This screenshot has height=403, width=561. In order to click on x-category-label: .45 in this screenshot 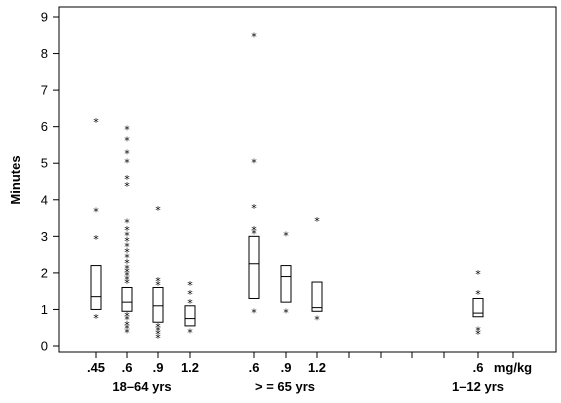, I will do `click(96, 367)`.